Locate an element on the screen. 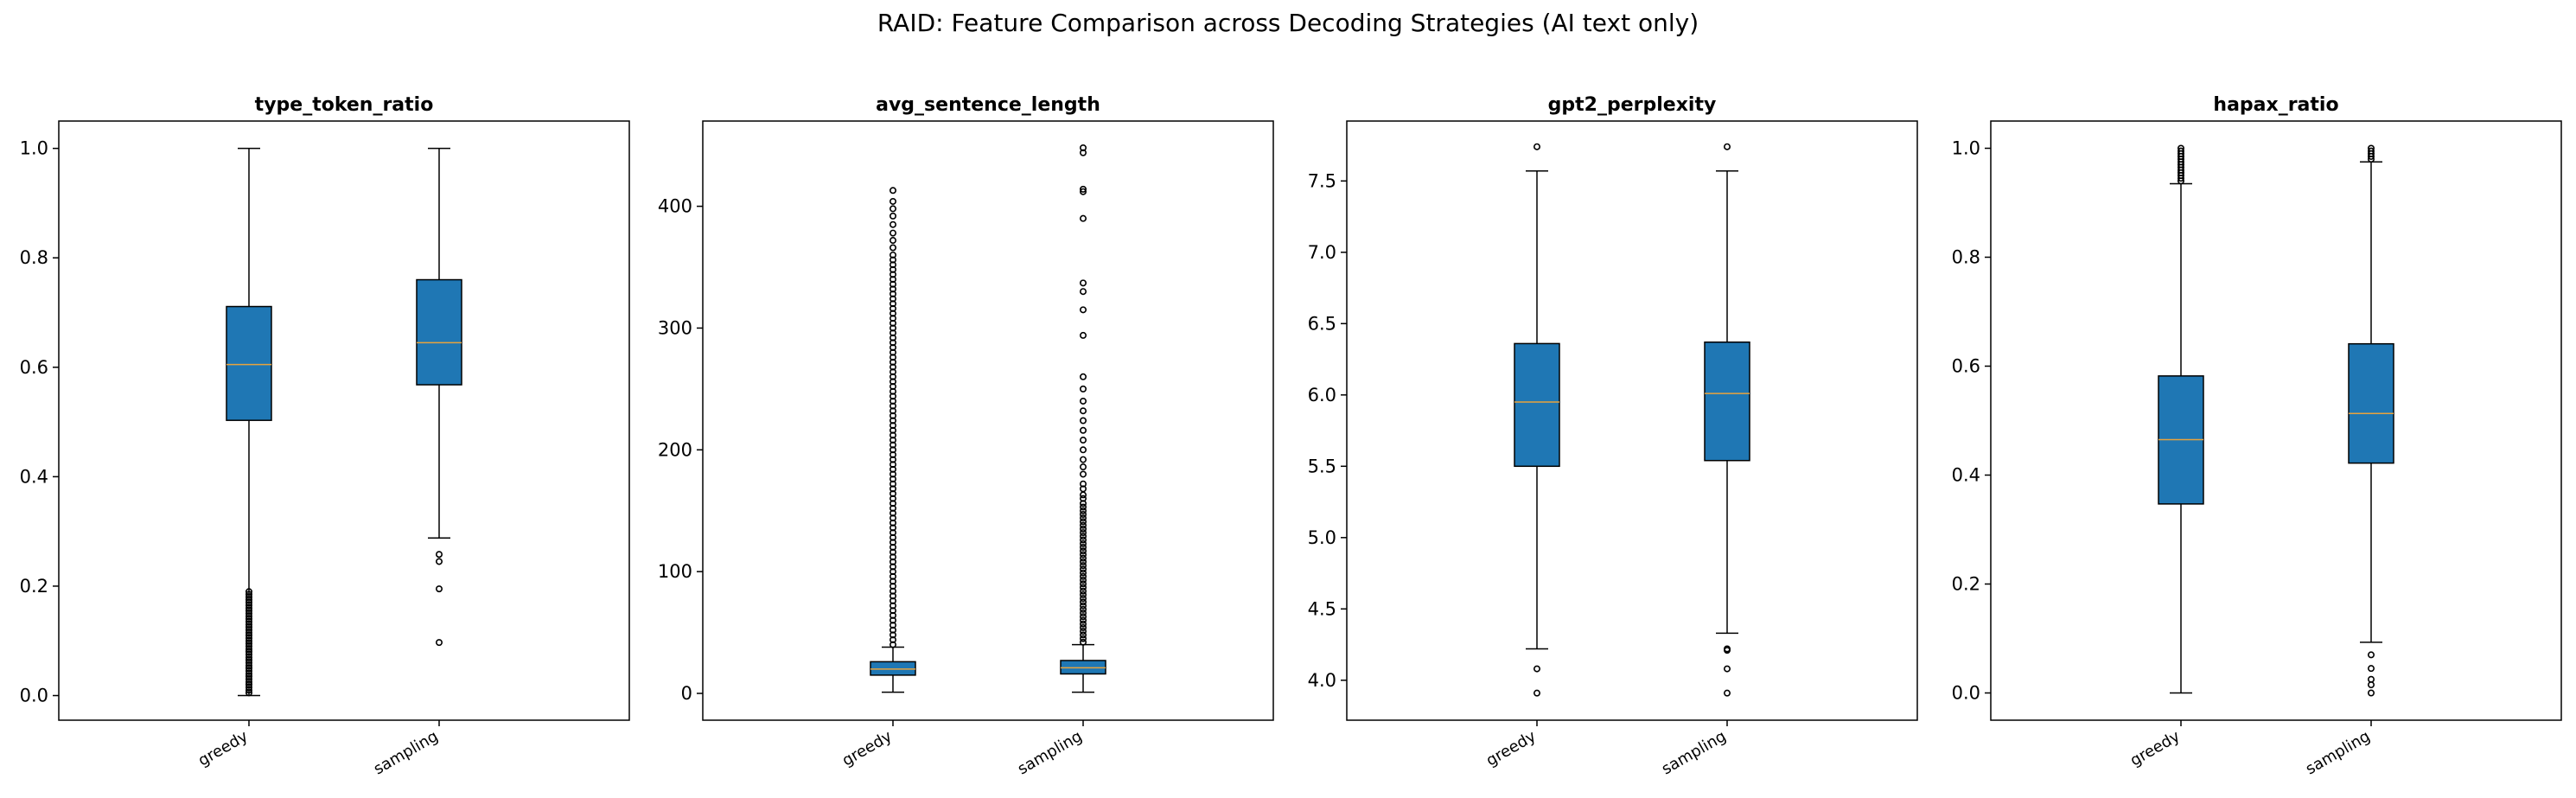 The height and width of the screenshot is (798, 2576). y-tick-label: 300 is located at coordinates (675, 327).